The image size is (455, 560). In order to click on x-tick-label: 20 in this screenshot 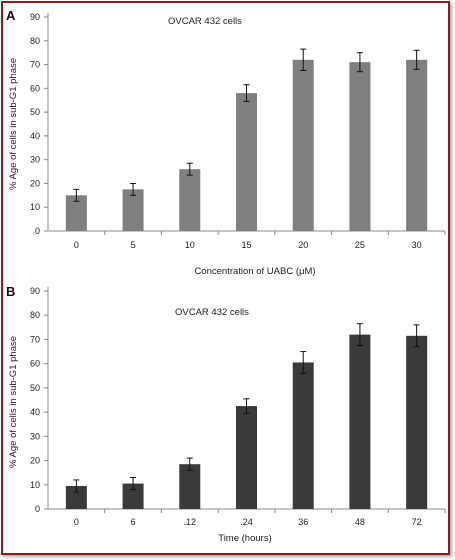, I will do `click(303, 245)`.